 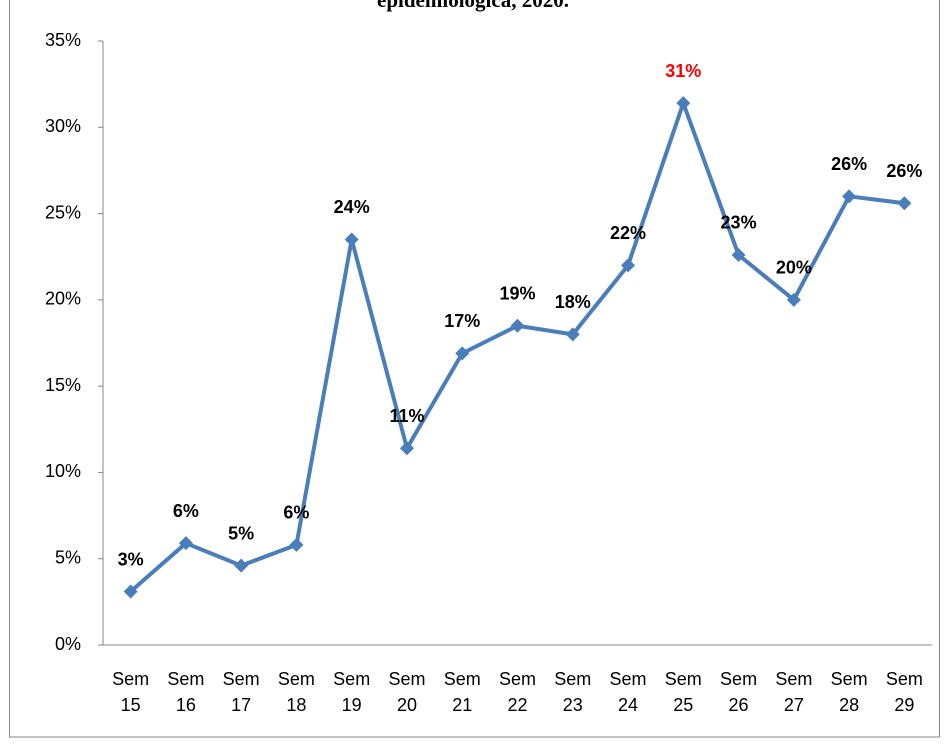 I want to click on data-label: 31%, so click(x=683, y=71).